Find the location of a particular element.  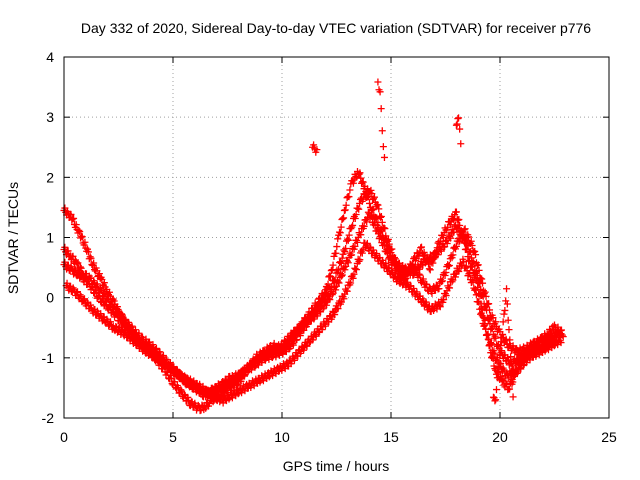

y-tick-label: 1 is located at coordinates (50, 238).